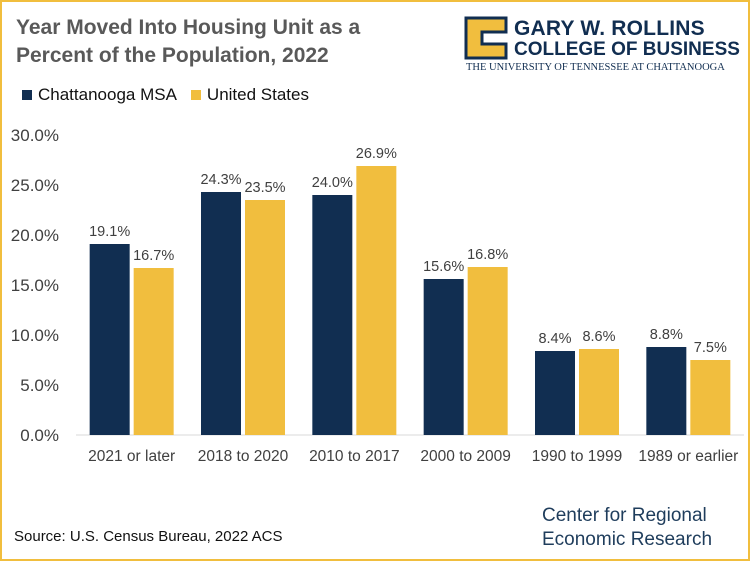 Image resolution: width=750 pixels, height=561 pixels. What do you see at coordinates (688, 456) in the screenshot?
I see `x-tick-label: 1989 or earlier` at bounding box center [688, 456].